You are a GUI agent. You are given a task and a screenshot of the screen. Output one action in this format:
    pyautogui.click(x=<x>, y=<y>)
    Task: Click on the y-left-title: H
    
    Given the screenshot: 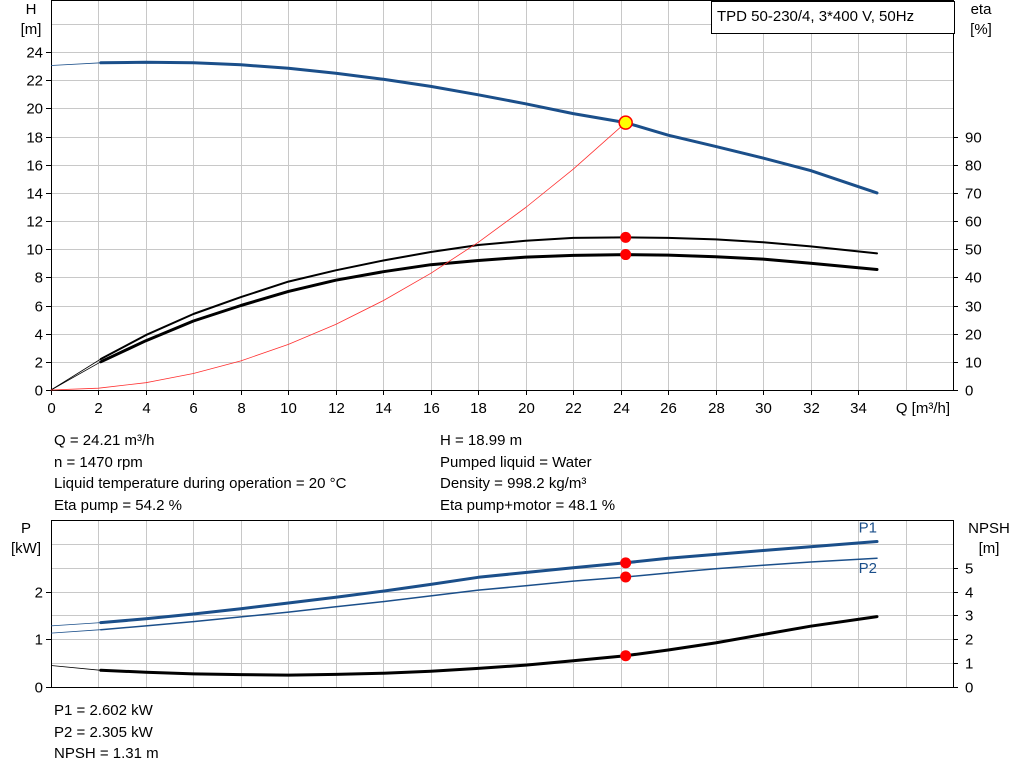 What is the action you would take?
    pyautogui.click(x=31, y=9)
    